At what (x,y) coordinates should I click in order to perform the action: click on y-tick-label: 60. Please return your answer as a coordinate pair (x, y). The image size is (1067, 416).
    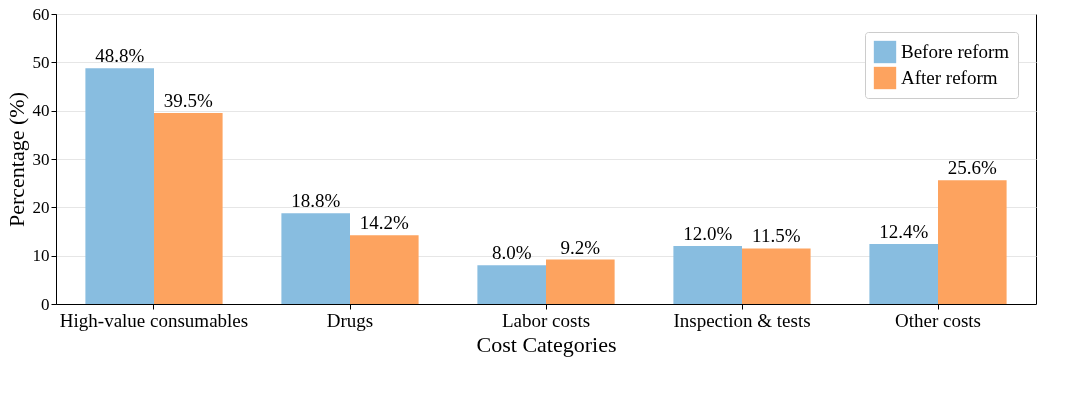
    Looking at the image, I should click on (41, 14).